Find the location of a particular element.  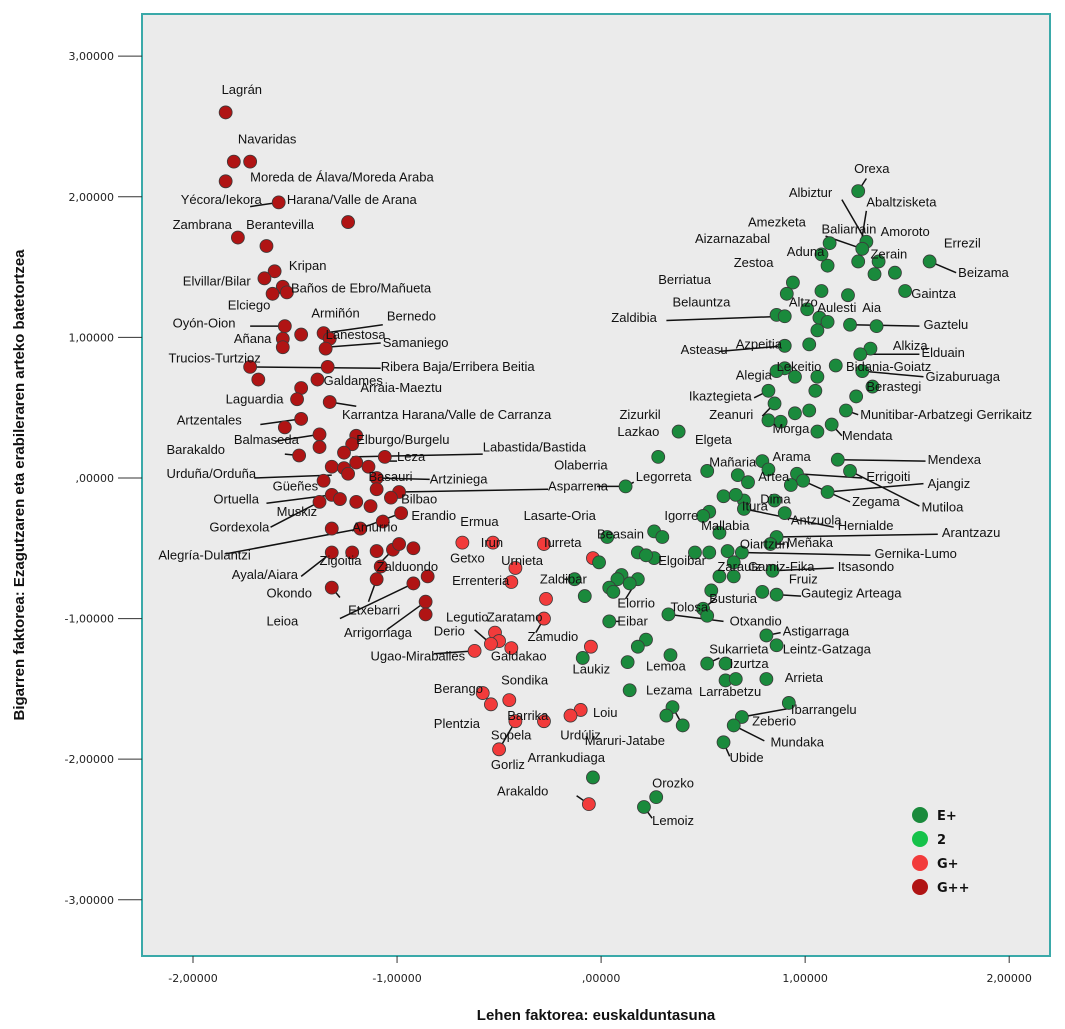

point-label: Olaberria is located at coordinates (581, 465).